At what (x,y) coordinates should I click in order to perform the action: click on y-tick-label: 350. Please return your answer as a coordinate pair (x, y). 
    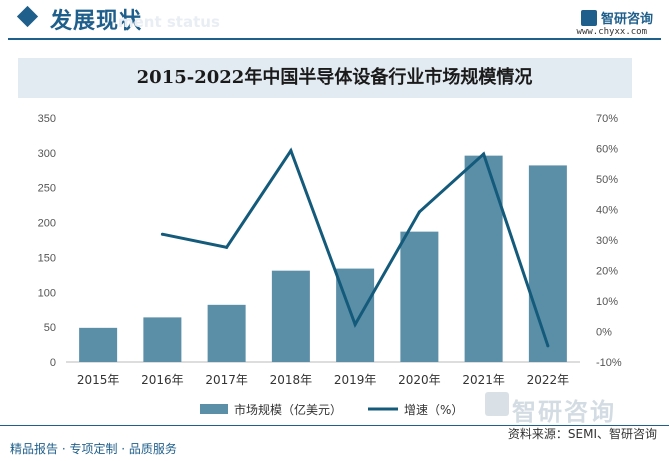
    Looking at the image, I should click on (47, 119).